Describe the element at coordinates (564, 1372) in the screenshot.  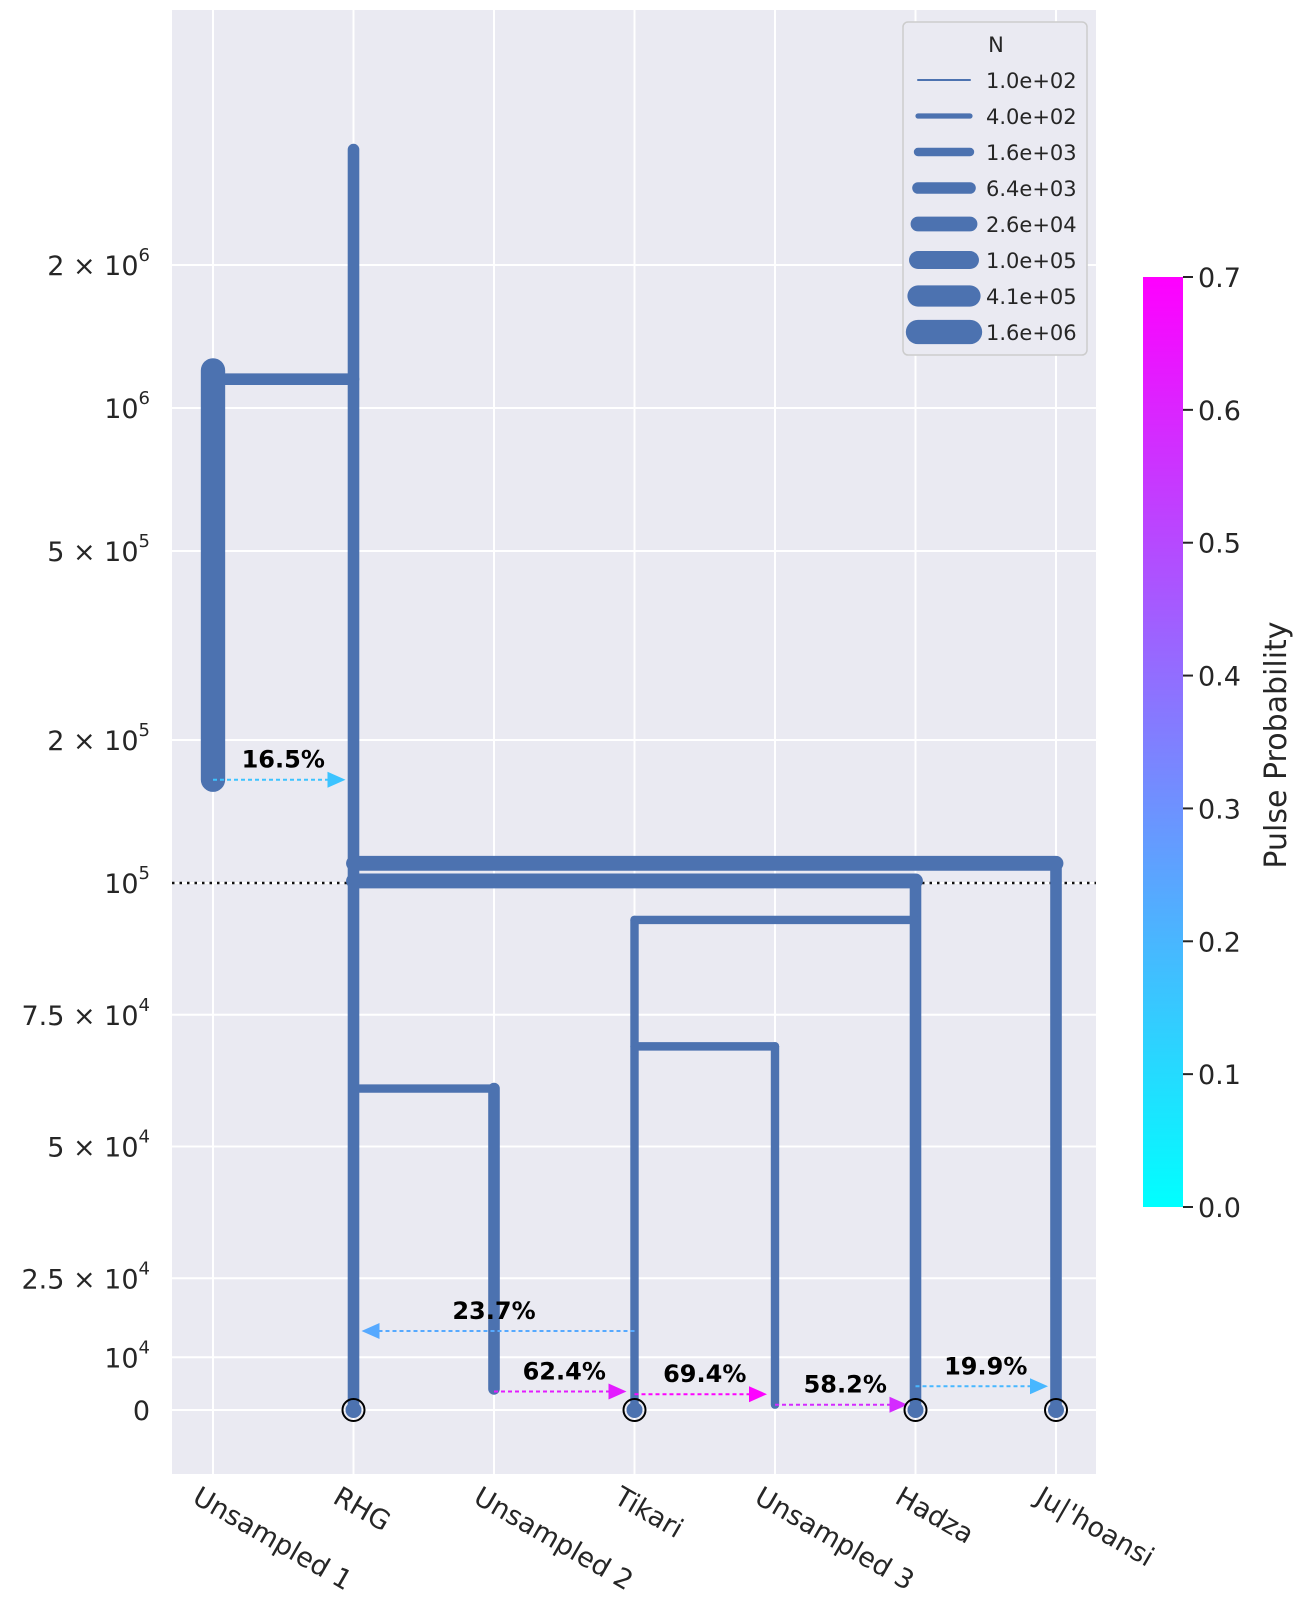
I see `pulse-label: 62.4%` at that location.